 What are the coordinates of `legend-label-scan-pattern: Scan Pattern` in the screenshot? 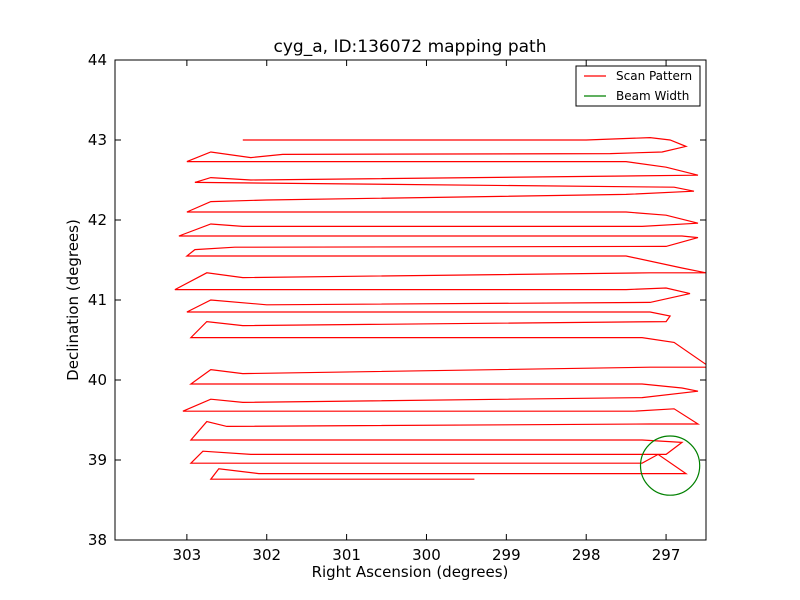 It's located at (654, 76).